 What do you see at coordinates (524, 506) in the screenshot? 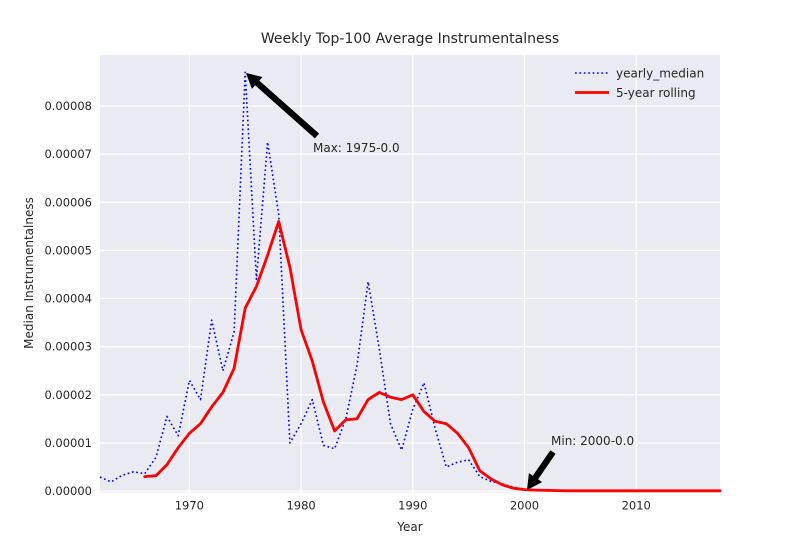
I see `x-tick-label: 2000` at bounding box center [524, 506].